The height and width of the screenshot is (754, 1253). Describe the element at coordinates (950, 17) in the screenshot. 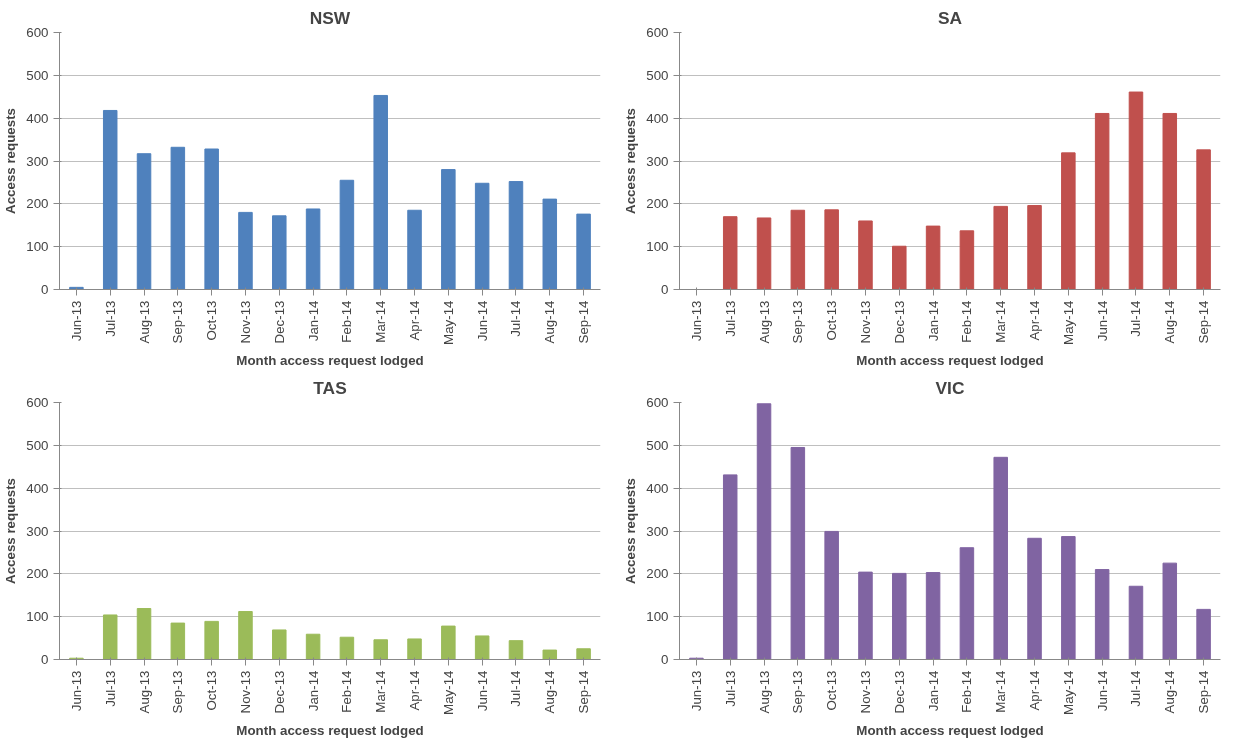

I see `chart-title: SA` at that location.